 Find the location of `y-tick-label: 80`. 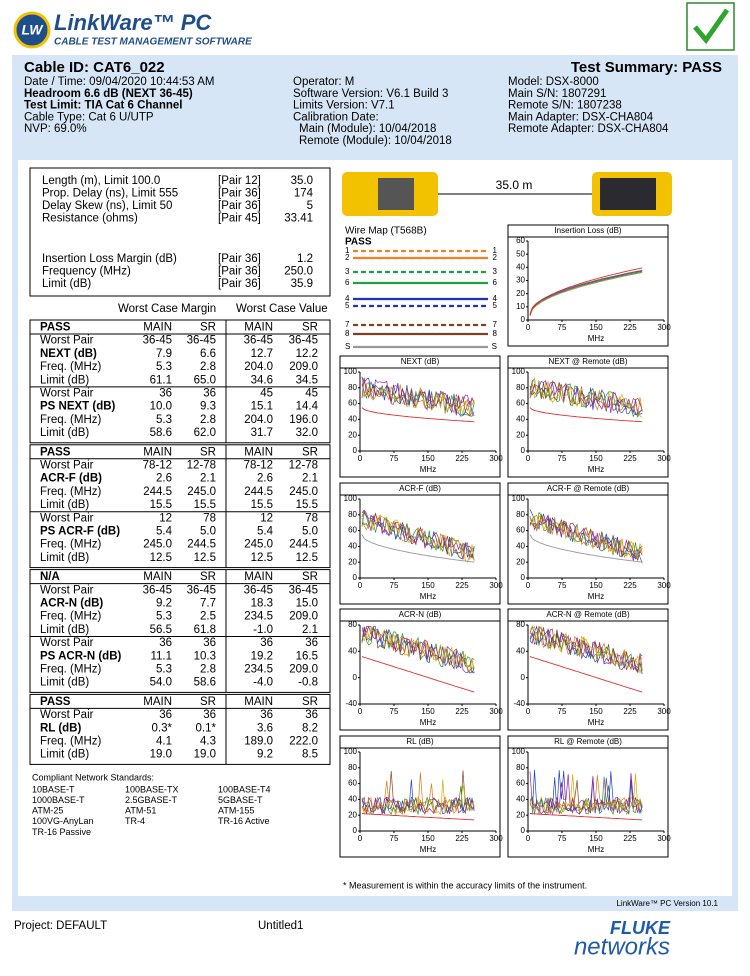

y-tick-label: 80 is located at coordinates (520, 624).